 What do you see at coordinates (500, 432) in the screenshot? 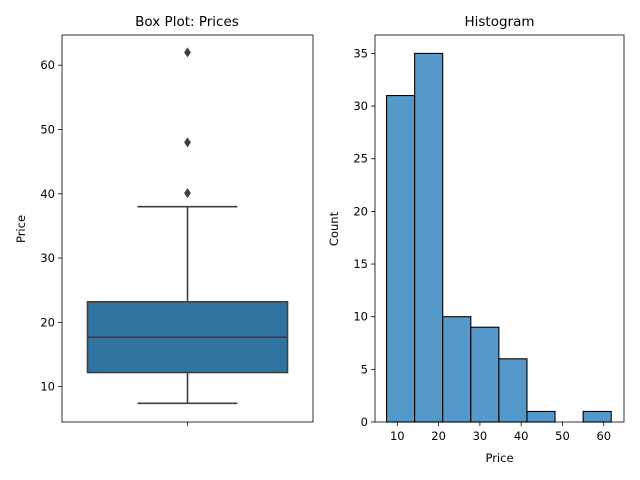
I see `histogram-x-ticks: 10 20 30 40 50 60` at bounding box center [500, 432].